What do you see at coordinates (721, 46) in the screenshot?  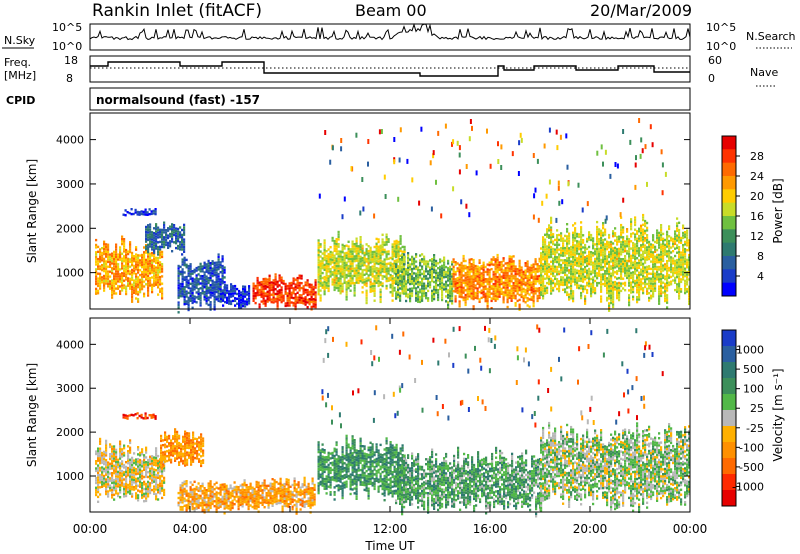 I see `nsearch-tick-bottom-right: 10^0` at bounding box center [721, 46].